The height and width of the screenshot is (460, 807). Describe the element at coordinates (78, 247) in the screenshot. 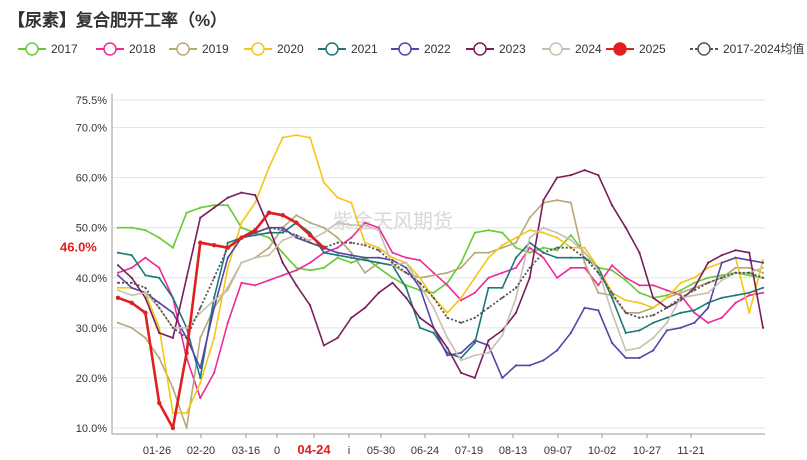

I see `value-labels: 46.0%` at that location.